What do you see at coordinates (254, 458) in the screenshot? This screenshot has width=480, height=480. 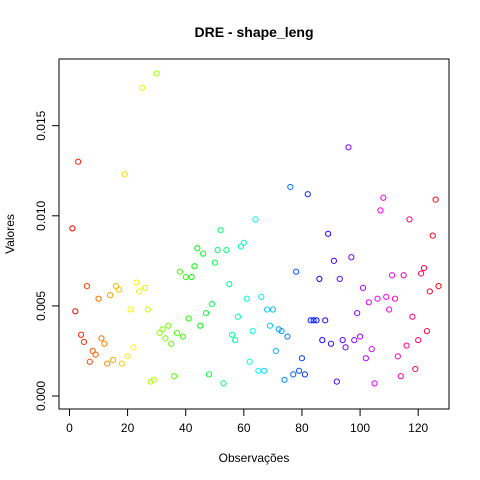 I see `x-axis-label: Observações` at bounding box center [254, 458].